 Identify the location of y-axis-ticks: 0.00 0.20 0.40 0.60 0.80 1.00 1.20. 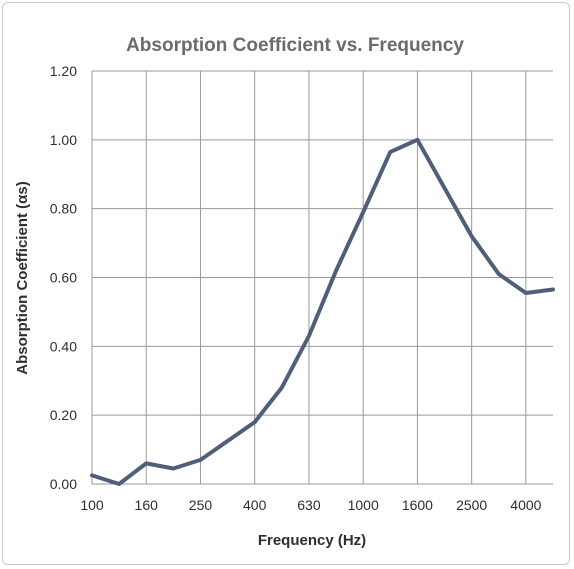
(63, 277).